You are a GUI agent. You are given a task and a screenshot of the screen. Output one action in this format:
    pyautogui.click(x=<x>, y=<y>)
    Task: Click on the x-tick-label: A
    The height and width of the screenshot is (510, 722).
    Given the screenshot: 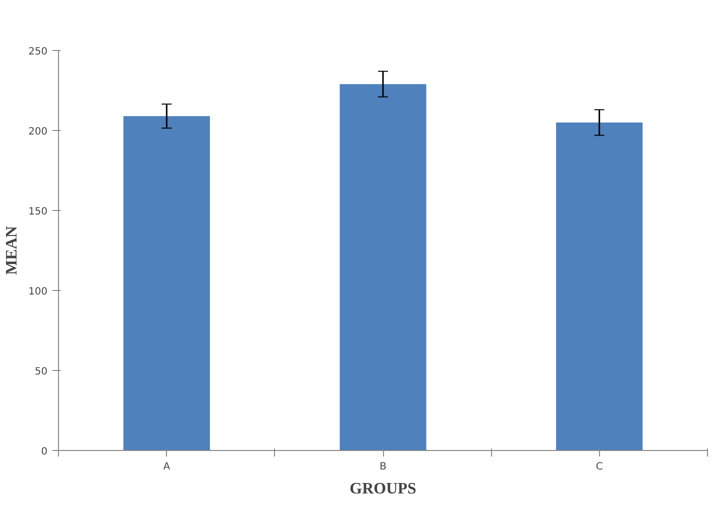 What is the action you would take?
    pyautogui.click(x=166, y=467)
    